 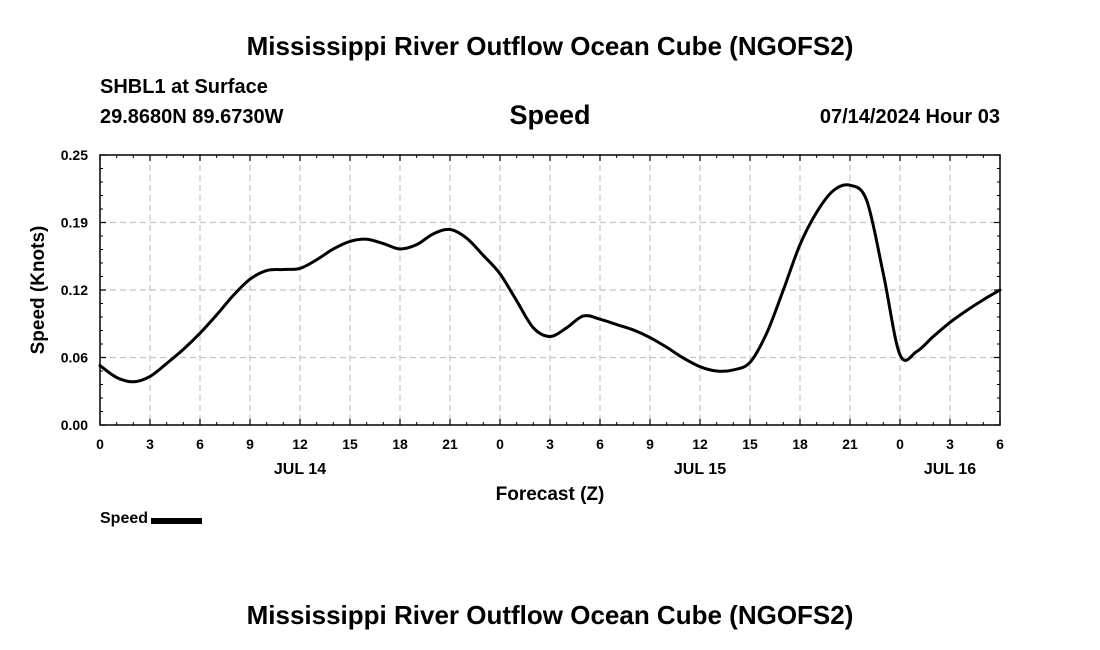 What do you see at coordinates (950, 469) in the screenshot?
I see `day-label: JUL 16` at bounding box center [950, 469].